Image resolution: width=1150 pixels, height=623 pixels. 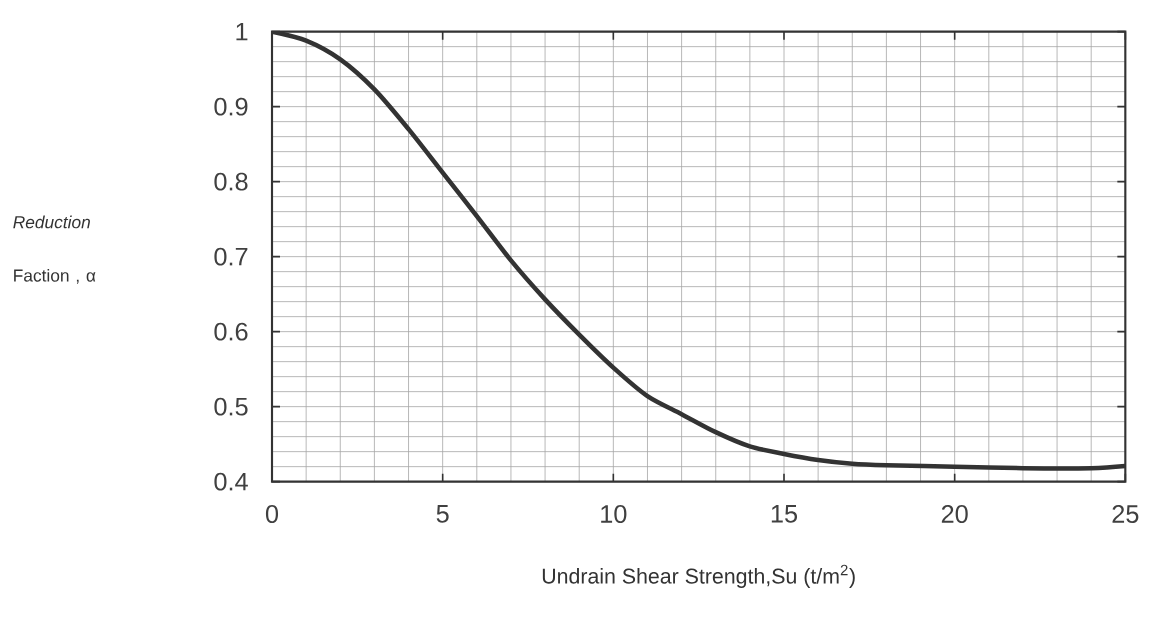 I want to click on text: Reduction Faction , α, so click(x=54, y=249).